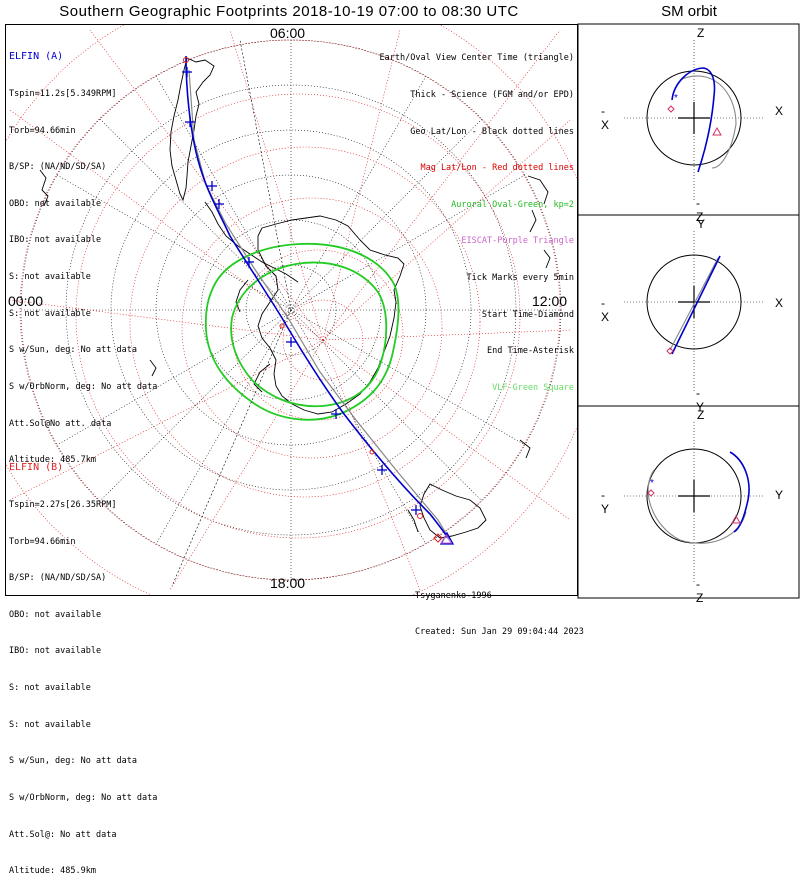  Describe the element at coordinates (476, 58) in the screenshot. I see `legend-item: Earth/Oval View Center Time (triangle)` at that location.